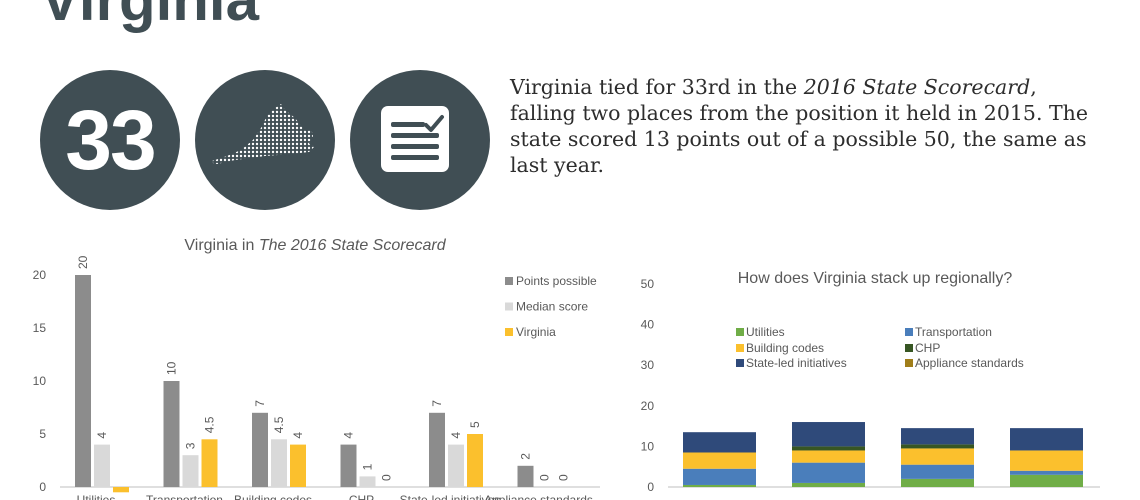  Describe the element at coordinates (927, 348) in the screenshot. I see `chart2-legend-label: CHP` at that location.